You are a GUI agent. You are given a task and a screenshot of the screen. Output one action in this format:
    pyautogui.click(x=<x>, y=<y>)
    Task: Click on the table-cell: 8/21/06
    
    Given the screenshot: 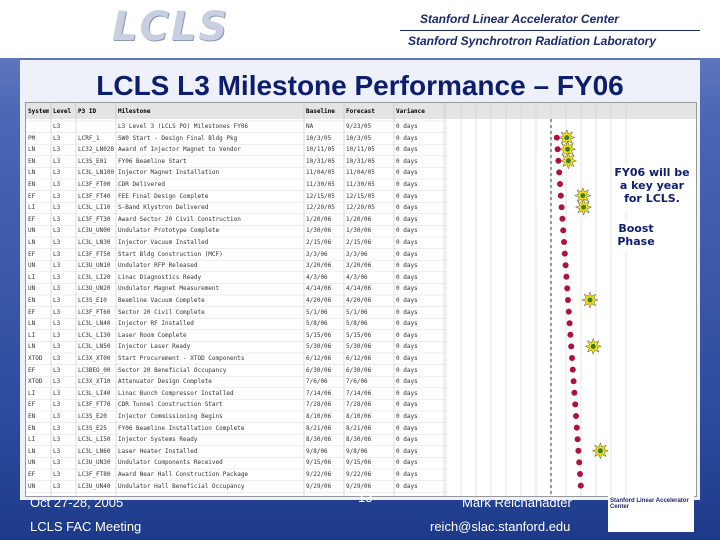 What is the action you would take?
    pyautogui.click(x=359, y=428)
    